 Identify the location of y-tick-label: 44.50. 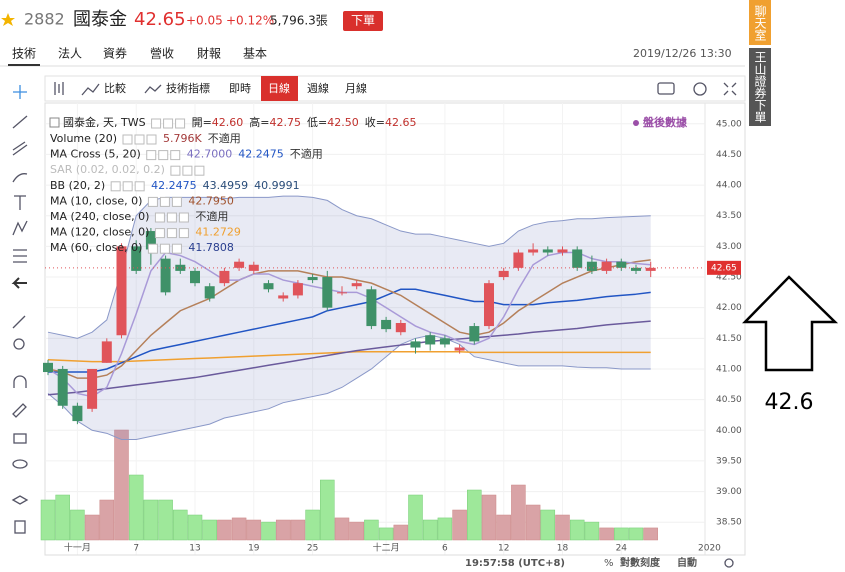
(729, 155).